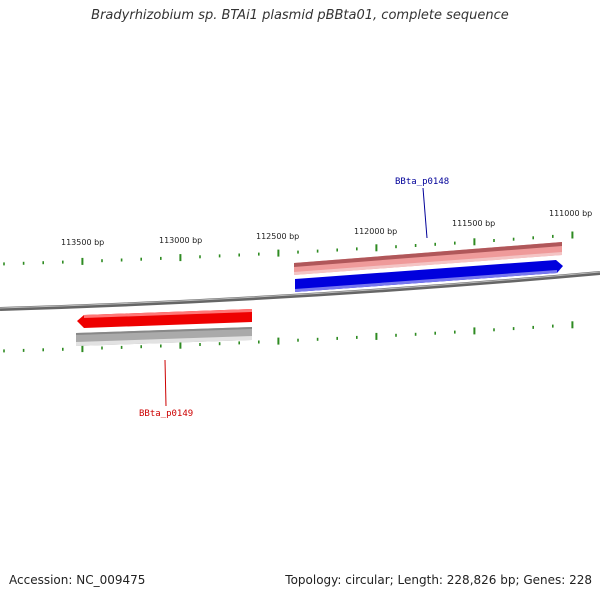 The height and width of the screenshot is (600, 600). What do you see at coordinates (164, 318) in the screenshot?
I see `gene-BBta_p0149` at bounding box center [164, 318].